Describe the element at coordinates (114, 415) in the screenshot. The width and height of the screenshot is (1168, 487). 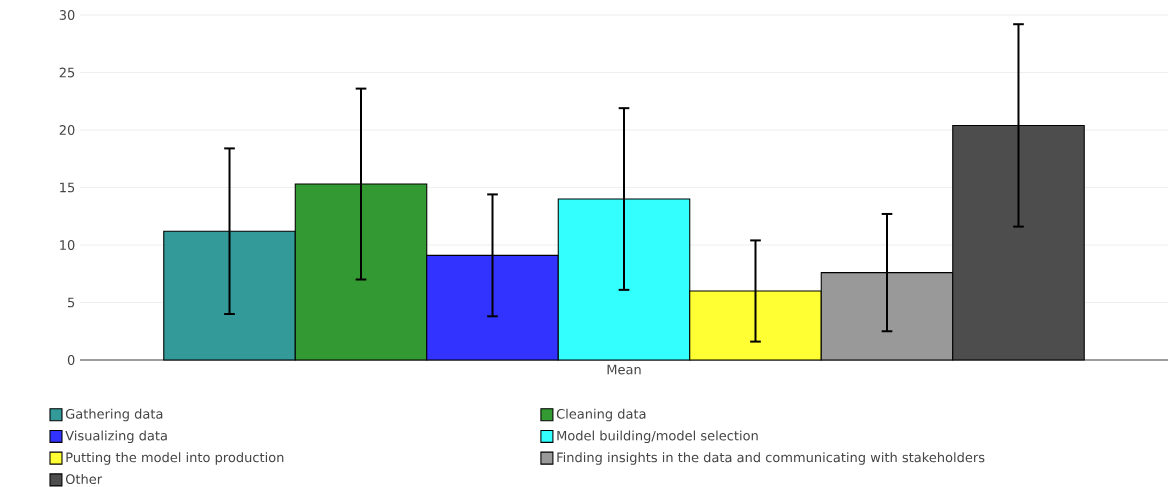
I see `legend-label: Gathering data` at that location.